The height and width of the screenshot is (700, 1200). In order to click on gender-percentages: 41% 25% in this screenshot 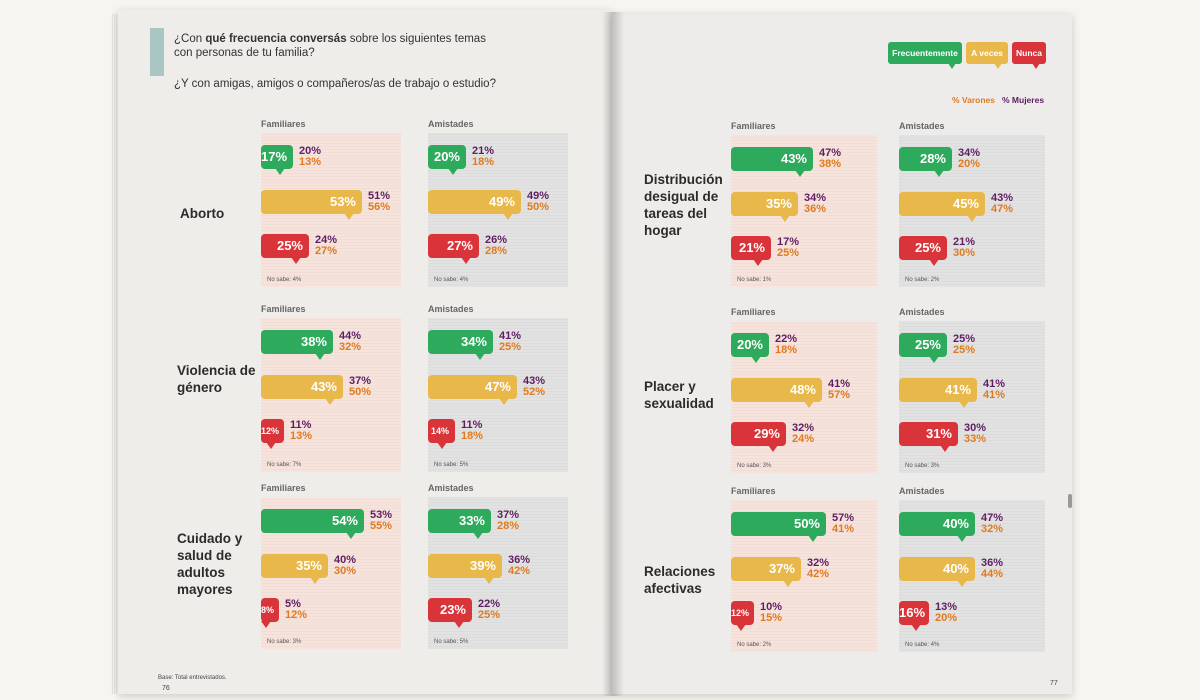, I will do `click(510, 342)`.